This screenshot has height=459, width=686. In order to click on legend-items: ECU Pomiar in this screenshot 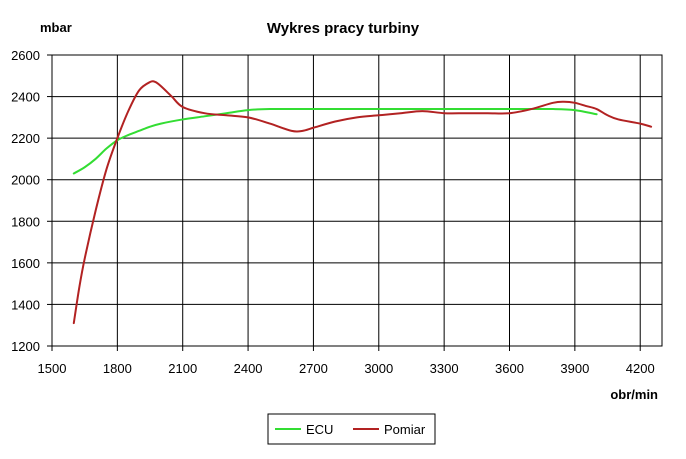, I will do `click(350, 429)`.